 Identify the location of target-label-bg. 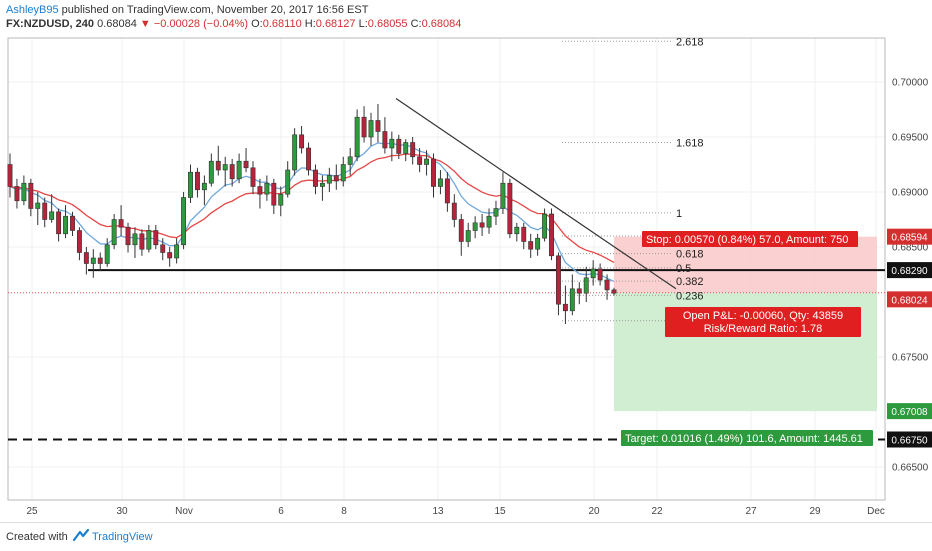
(747, 438).